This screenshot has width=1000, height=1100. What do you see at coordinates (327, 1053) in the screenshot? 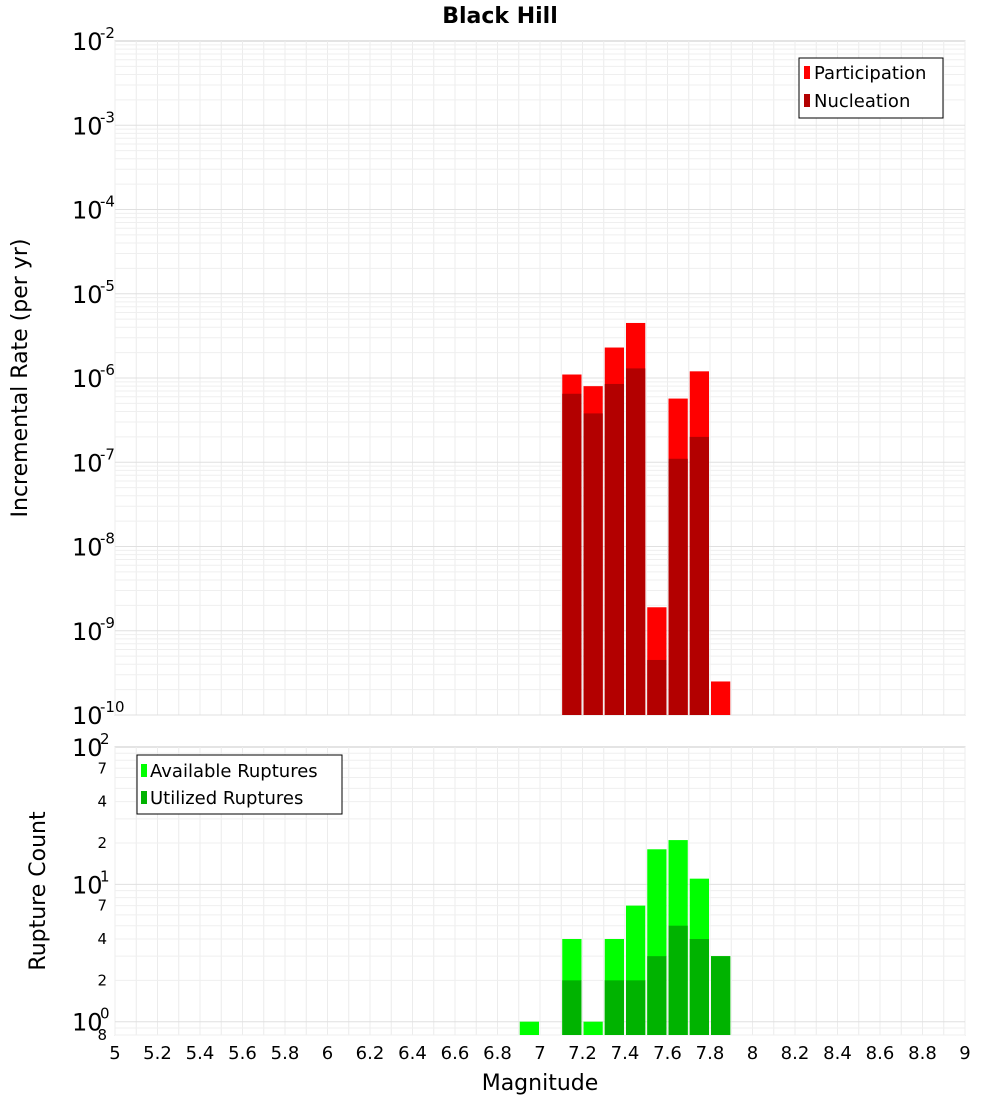
I see `x-tick-label: 6` at bounding box center [327, 1053].